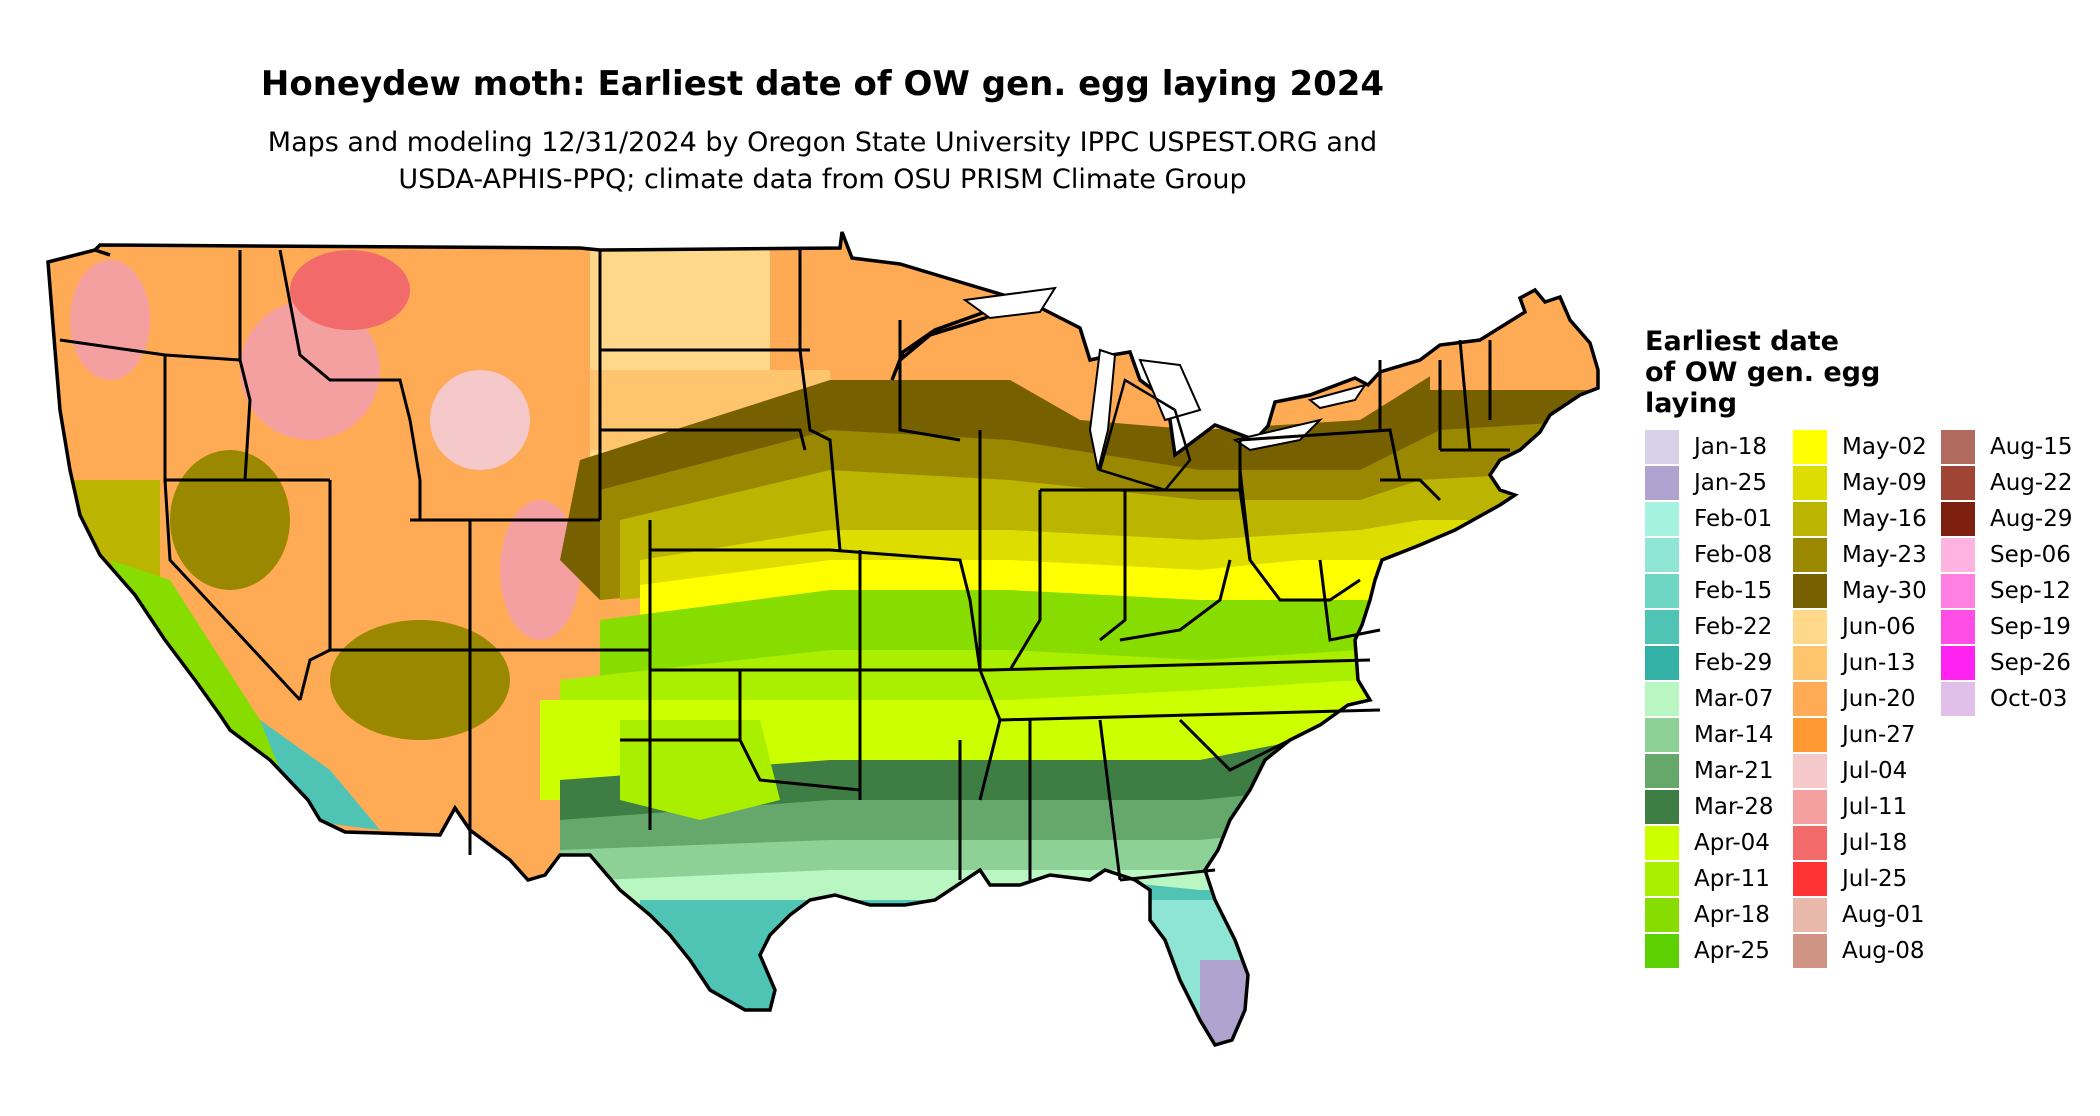  I want to click on legend-item: Feb-29, so click(1719, 664).